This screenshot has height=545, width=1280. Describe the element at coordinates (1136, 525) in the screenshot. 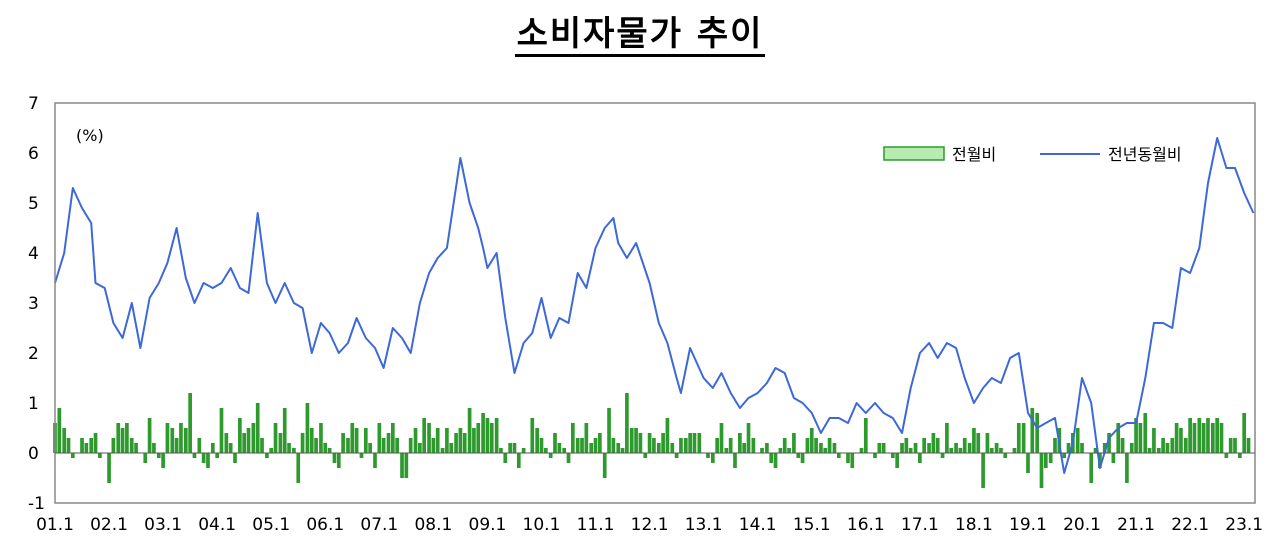

I see `x-tick-label: 21.1` at that location.